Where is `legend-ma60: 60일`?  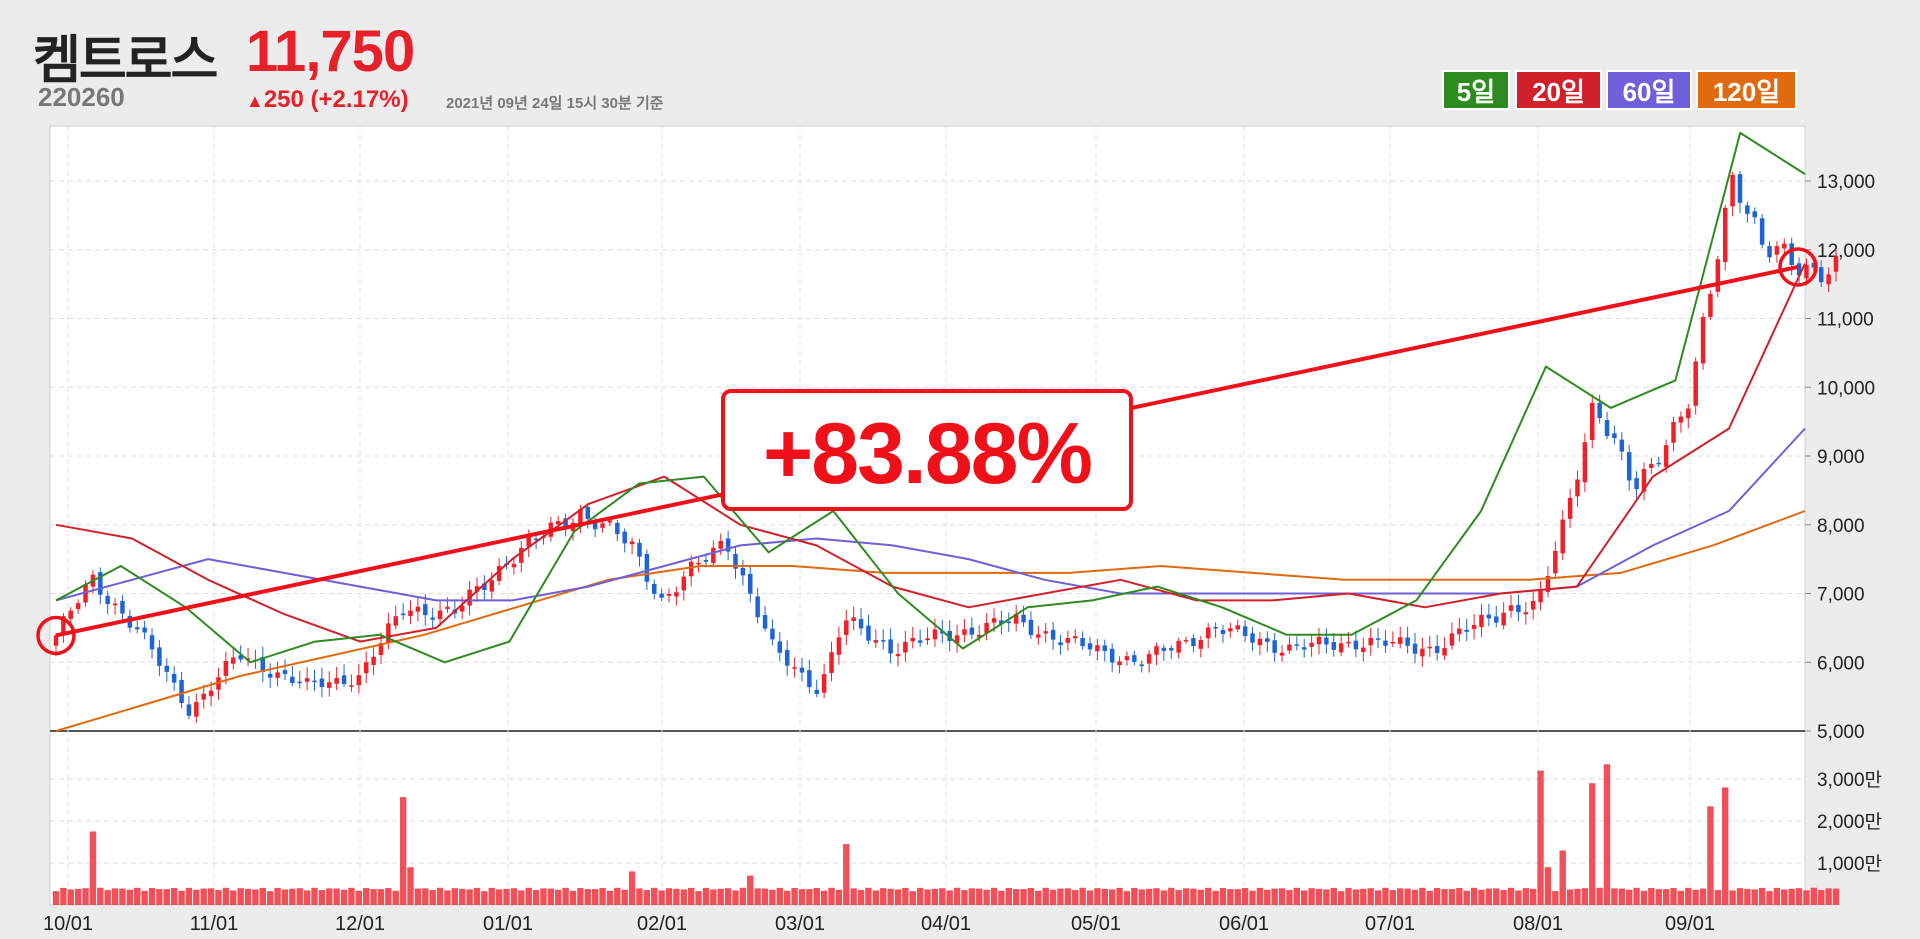 legend-ma60: 60일 is located at coordinates (1649, 90).